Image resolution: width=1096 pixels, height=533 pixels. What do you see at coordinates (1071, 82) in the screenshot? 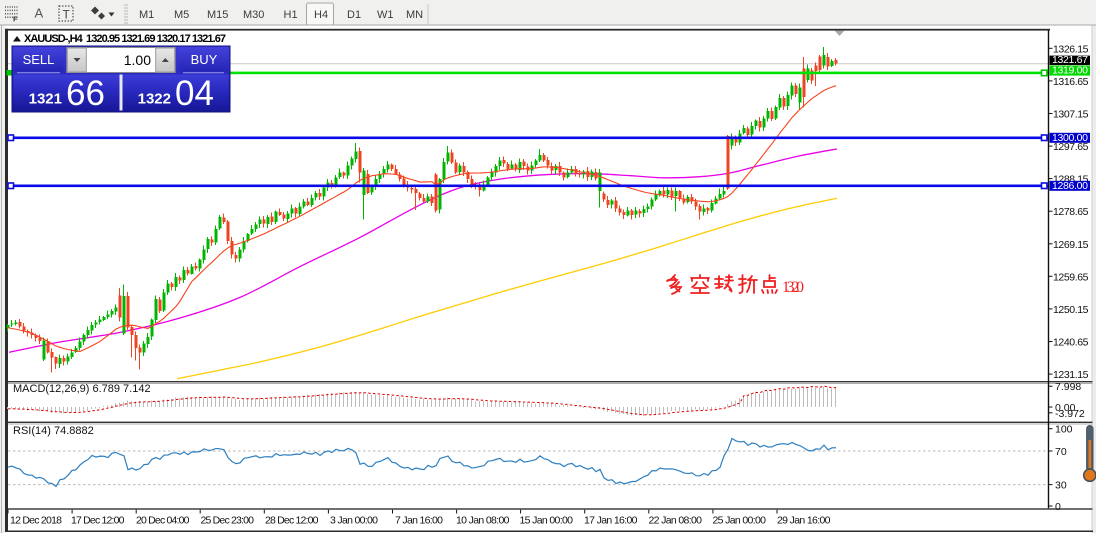
I see `svg-text: 1316.65` at bounding box center [1071, 82].